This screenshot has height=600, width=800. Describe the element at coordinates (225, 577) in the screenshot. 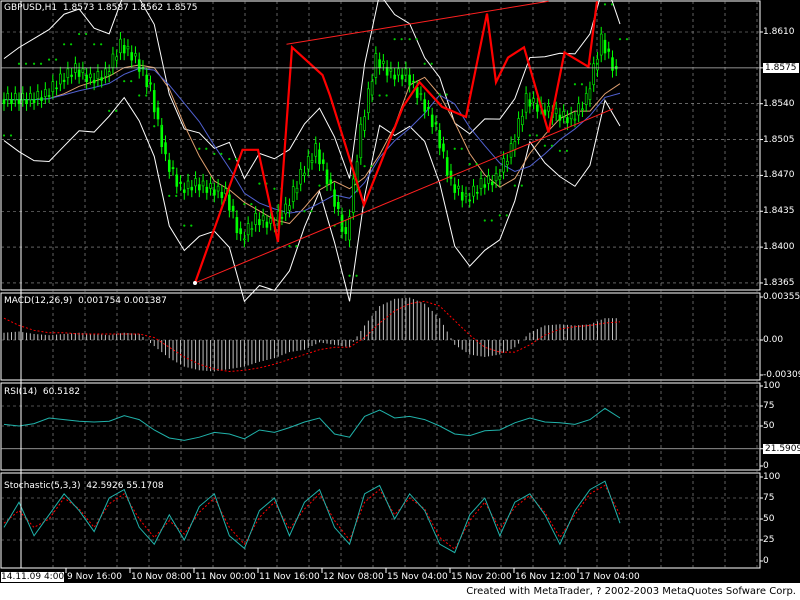

I see `time-axis-label: 11 Nov 00:00` at that location.